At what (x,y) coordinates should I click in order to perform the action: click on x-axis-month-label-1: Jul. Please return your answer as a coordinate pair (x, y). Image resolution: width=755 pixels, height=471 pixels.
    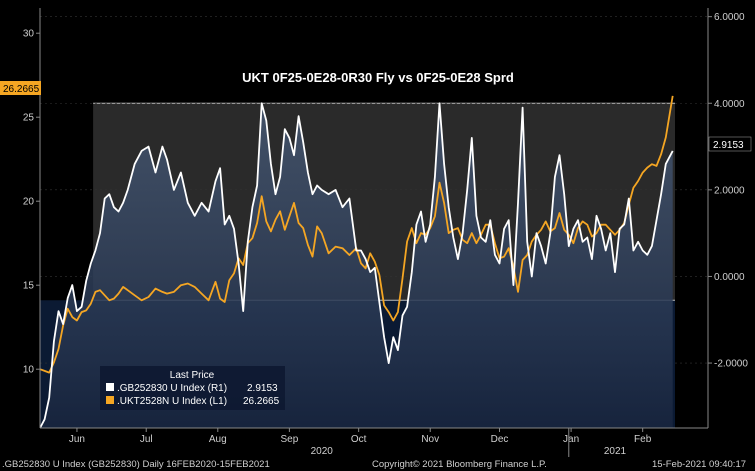
    Looking at the image, I should click on (146, 439).